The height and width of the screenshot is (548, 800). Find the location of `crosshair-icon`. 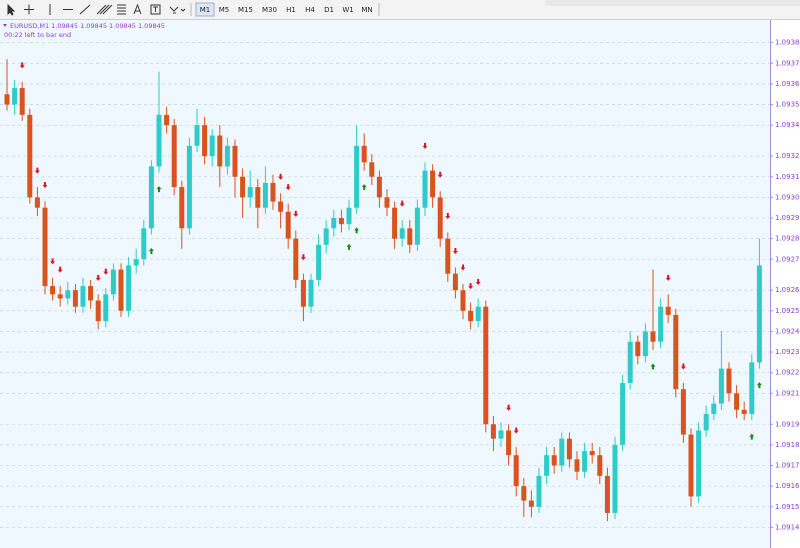

crosshair-icon is located at coordinates (29, 9).